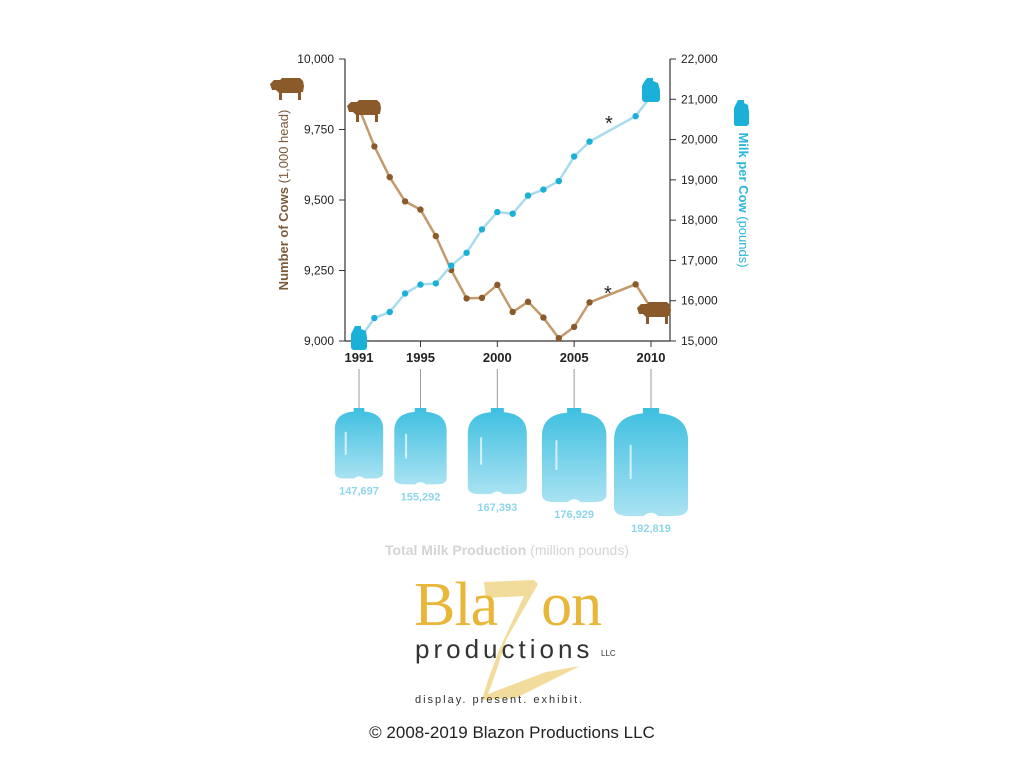 This screenshot has height=768, width=1024. Describe the element at coordinates (699, 180) in the screenshot. I see `right-tick-label: 19,000` at that location.